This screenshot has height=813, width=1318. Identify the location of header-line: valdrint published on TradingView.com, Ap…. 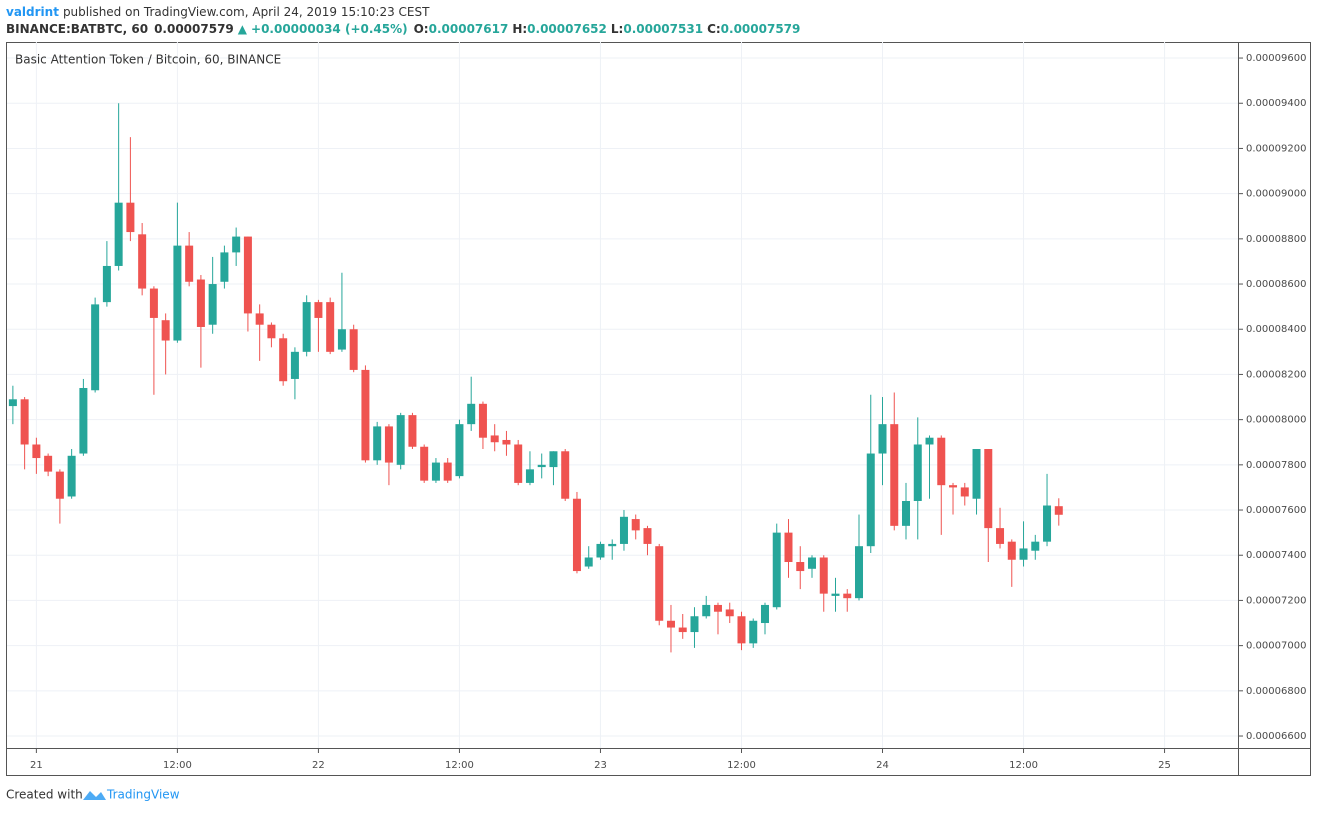
(218, 12).